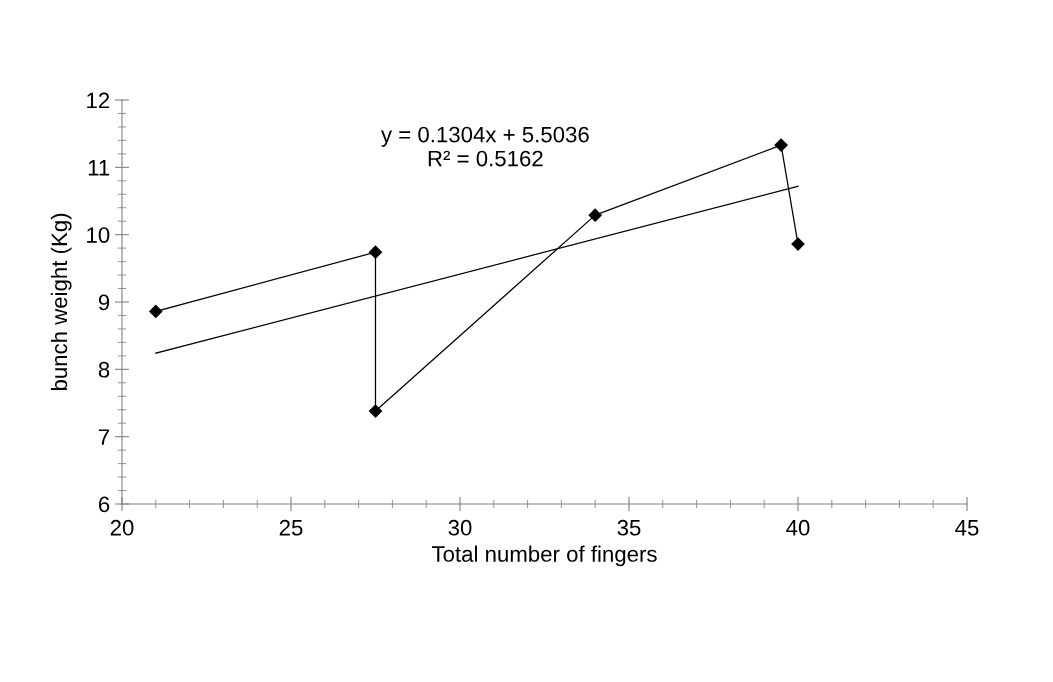  Describe the element at coordinates (460, 527) in the screenshot. I see `x-tick-label: 30` at that location.